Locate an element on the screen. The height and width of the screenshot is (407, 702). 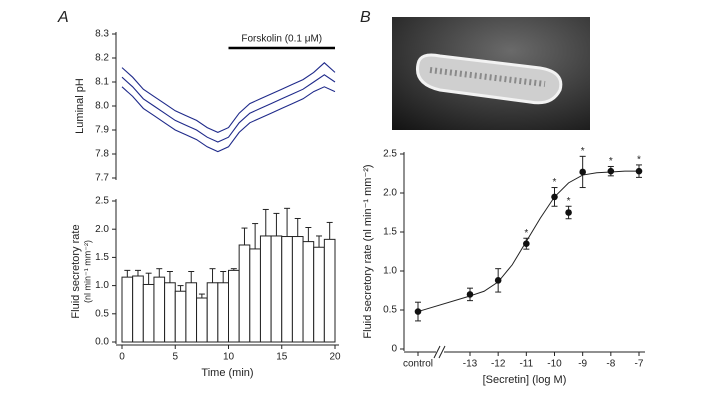
x-tick-label: -10 is located at coordinates (554, 364).